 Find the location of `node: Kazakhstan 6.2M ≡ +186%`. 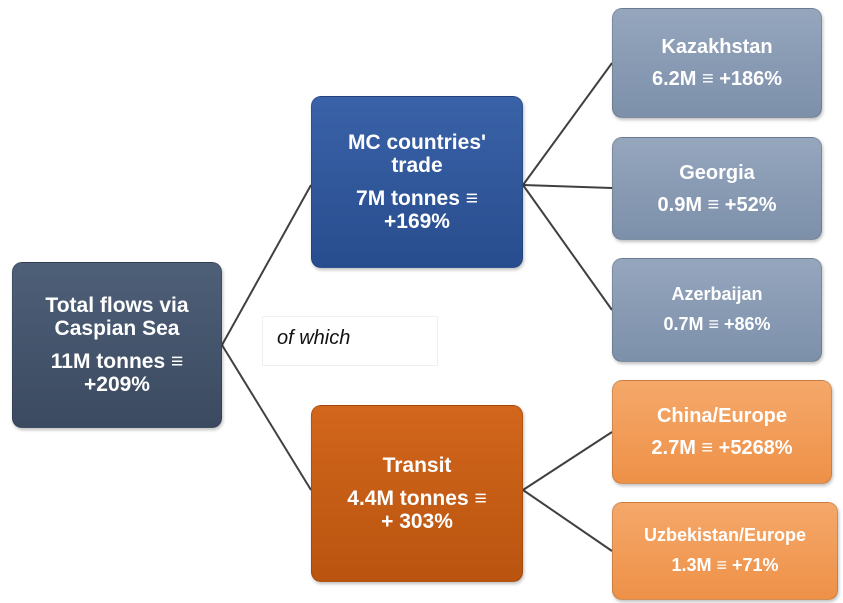

node: Kazakhstan 6.2M ≡ +186% is located at coordinates (717, 63).